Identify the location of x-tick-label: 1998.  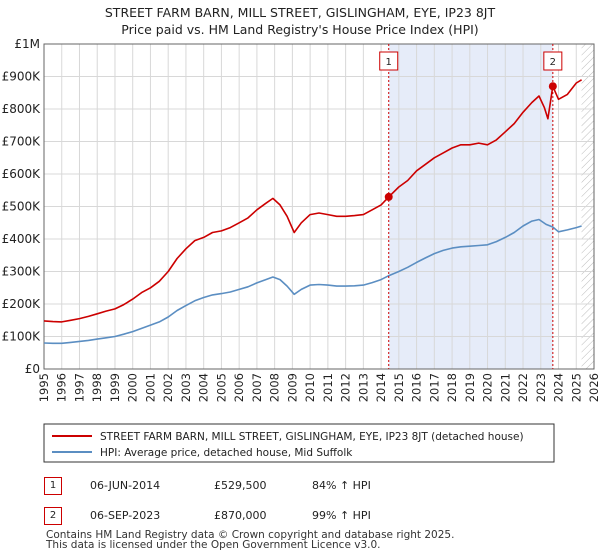
(97, 387).